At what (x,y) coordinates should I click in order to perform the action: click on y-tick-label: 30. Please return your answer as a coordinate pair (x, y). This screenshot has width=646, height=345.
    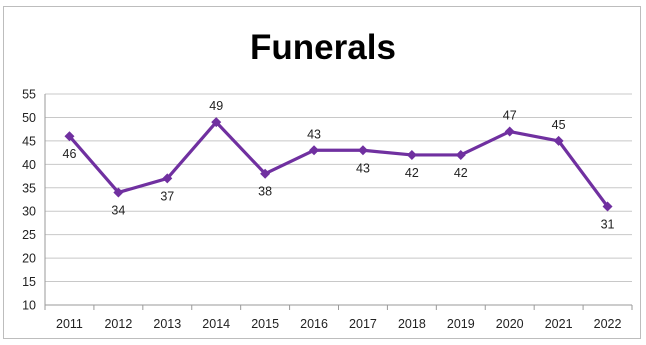
    Looking at the image, I should click on (29, 212).